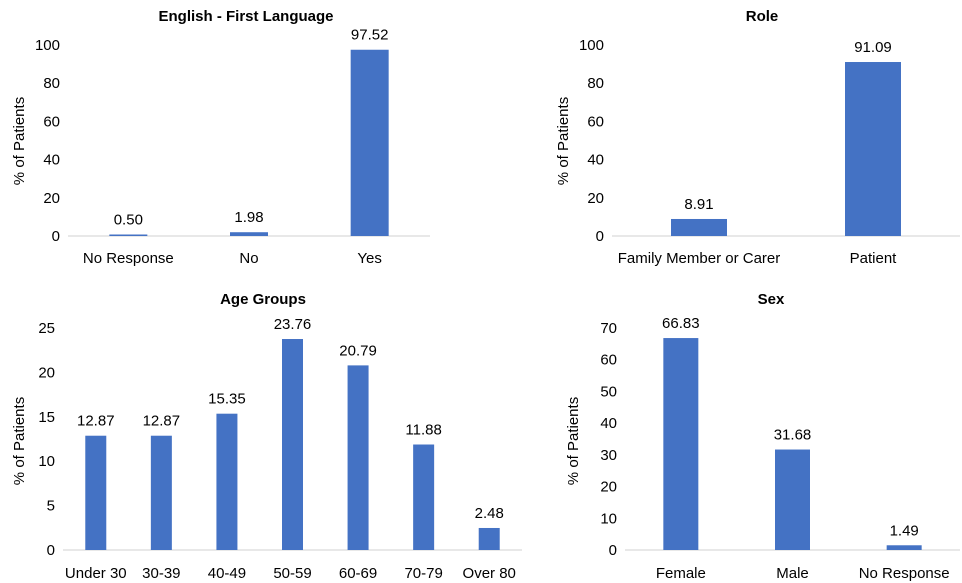 Image resolution: width=962 pixels, height=583 pixels. I want to click on y-tick-label: 15, so click(46, 417).